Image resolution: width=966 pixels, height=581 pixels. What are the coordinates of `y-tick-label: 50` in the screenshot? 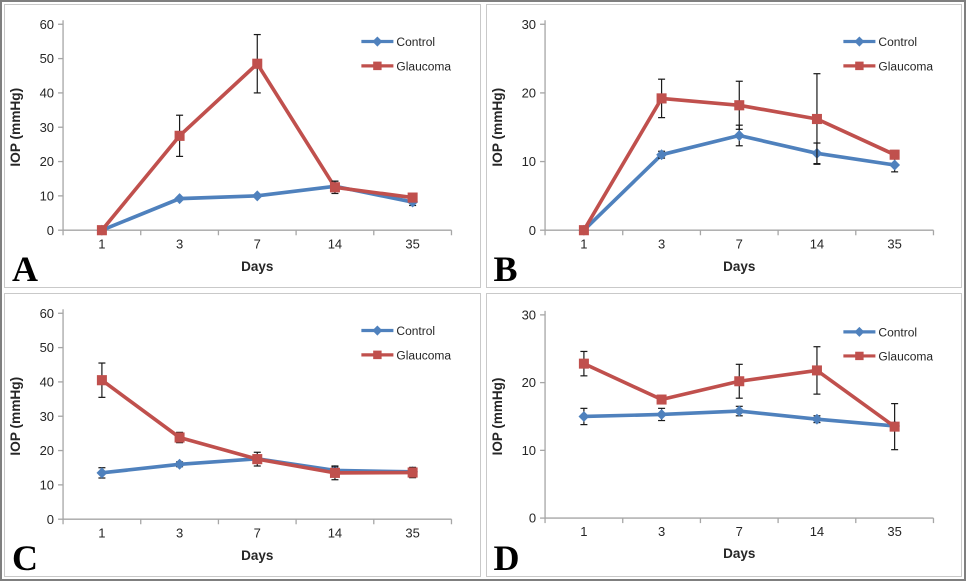 It's located at (47, 58).